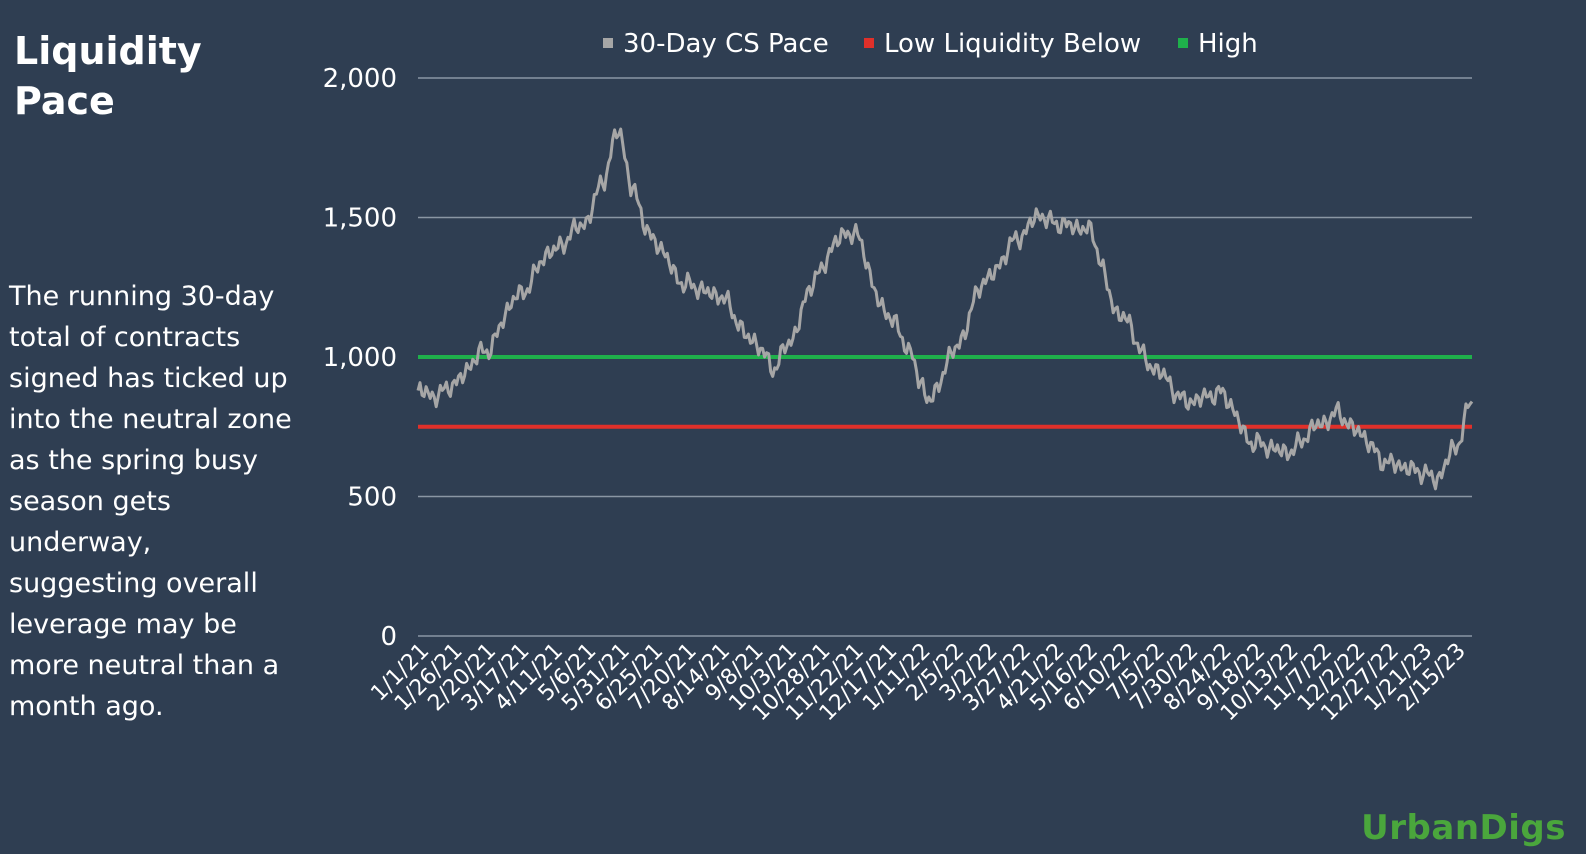 The image size is (1586, 854). Describe the element at coordinates (360, 79) in the screenshot. I see `y-tick-label: 2,000` at that location.